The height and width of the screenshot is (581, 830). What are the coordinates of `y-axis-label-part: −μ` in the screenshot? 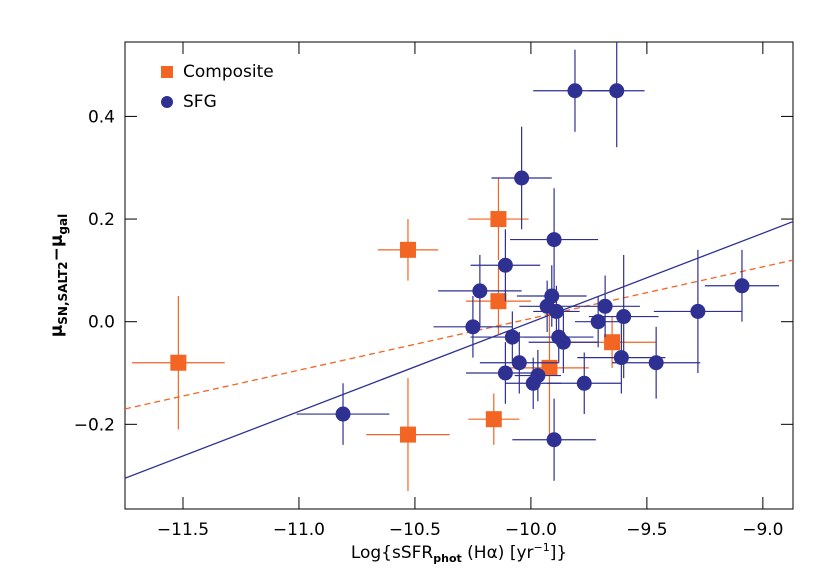 It's located at (57, 248).